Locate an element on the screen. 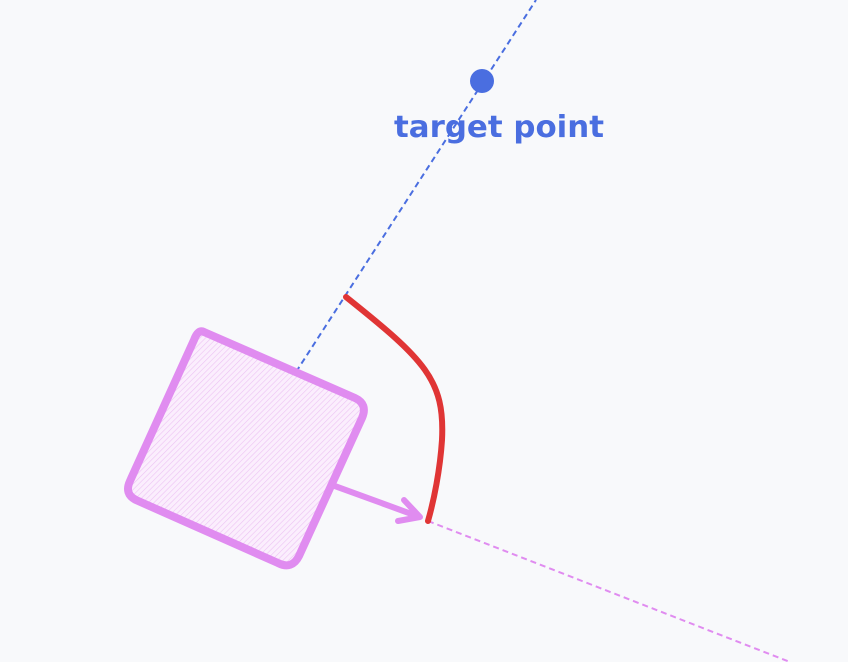 This screenshot has height=662, width=848. rotated-square is located at coordinates (246, 448).